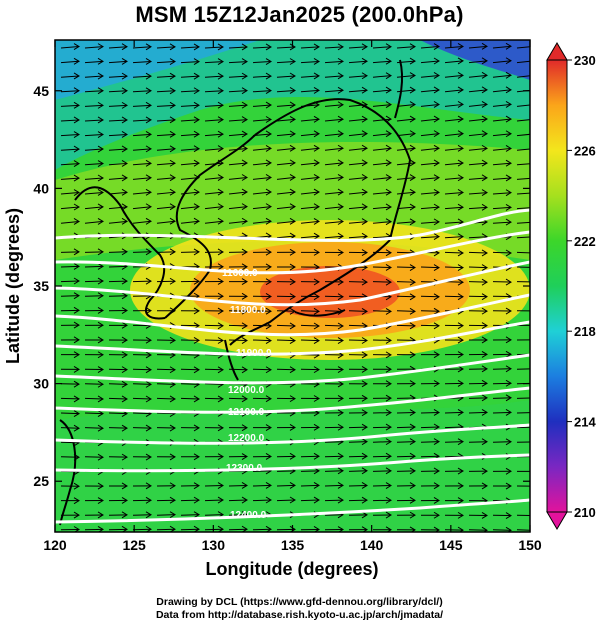  I want to click on x-tick-label: 150, so click(530, 545).